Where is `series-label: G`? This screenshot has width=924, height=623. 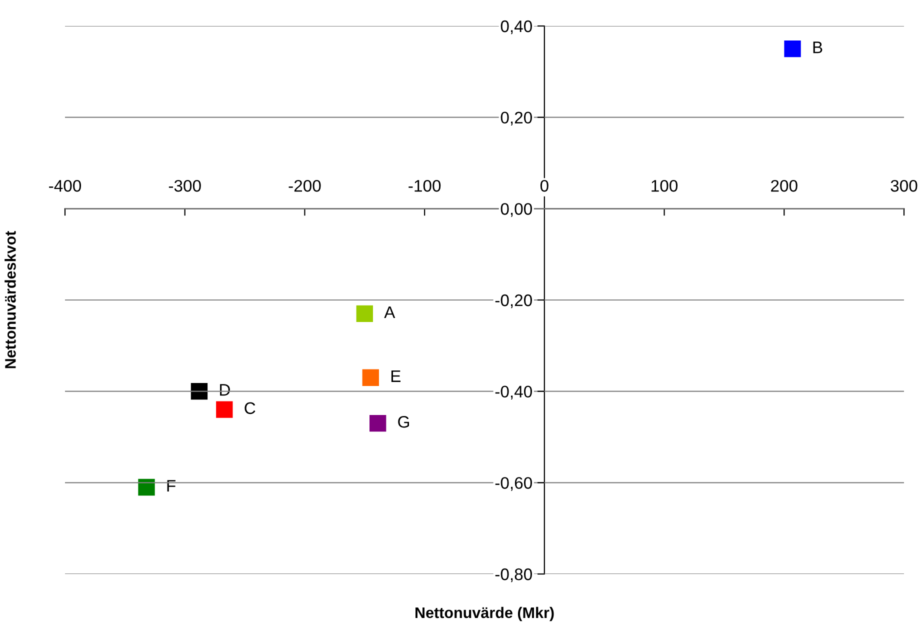
series-label: G is located at coordinates (403, 422).